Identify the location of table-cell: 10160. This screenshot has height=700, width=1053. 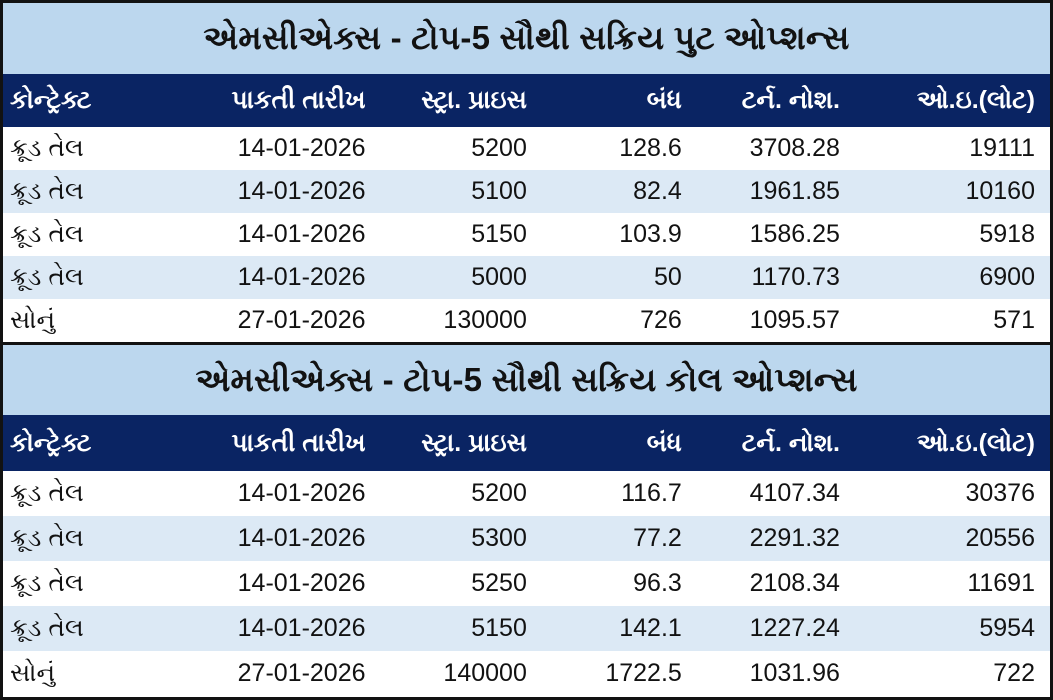
(949, 191).